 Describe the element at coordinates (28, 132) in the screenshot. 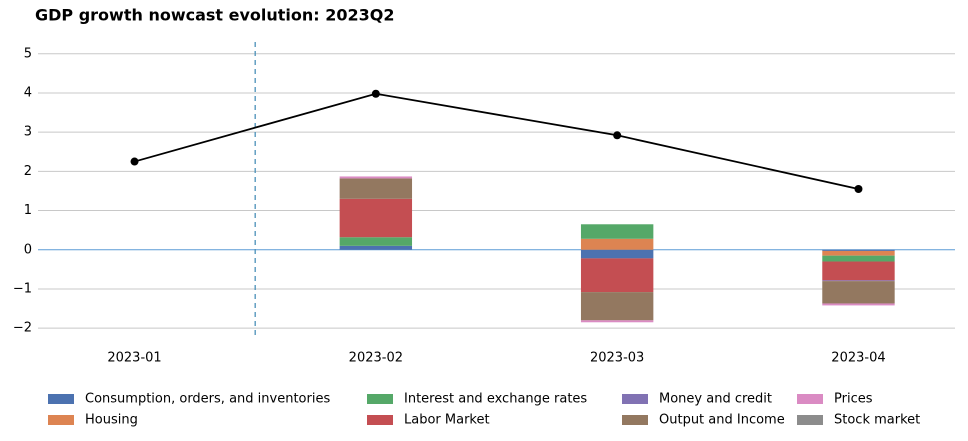

I see `y-tick-label: 3` at that location.